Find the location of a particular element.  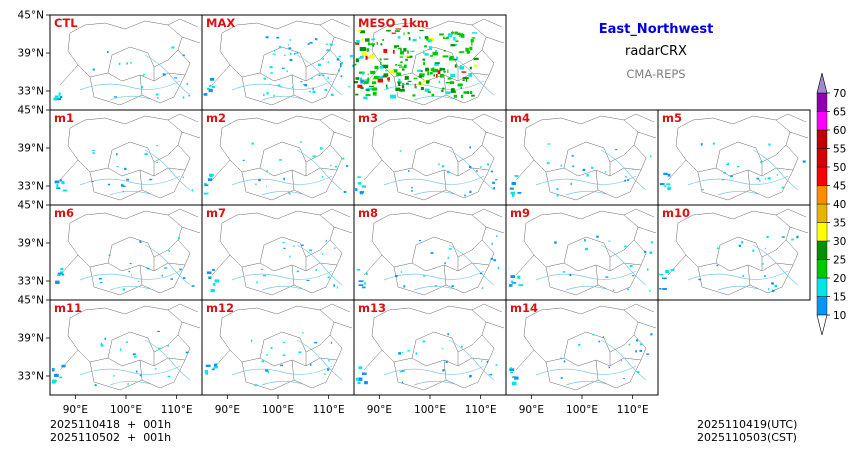

init-time-utc: 2025110418 + 001h is located at coordinates (111, 424).